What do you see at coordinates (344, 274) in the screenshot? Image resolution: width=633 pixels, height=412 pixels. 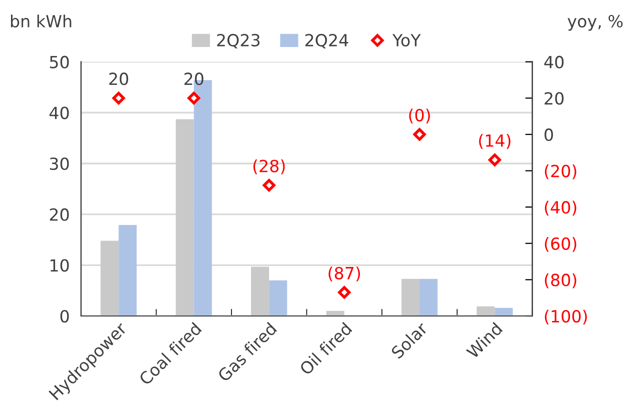 I see `data-label: (87)` at bounding box center [344, 274].